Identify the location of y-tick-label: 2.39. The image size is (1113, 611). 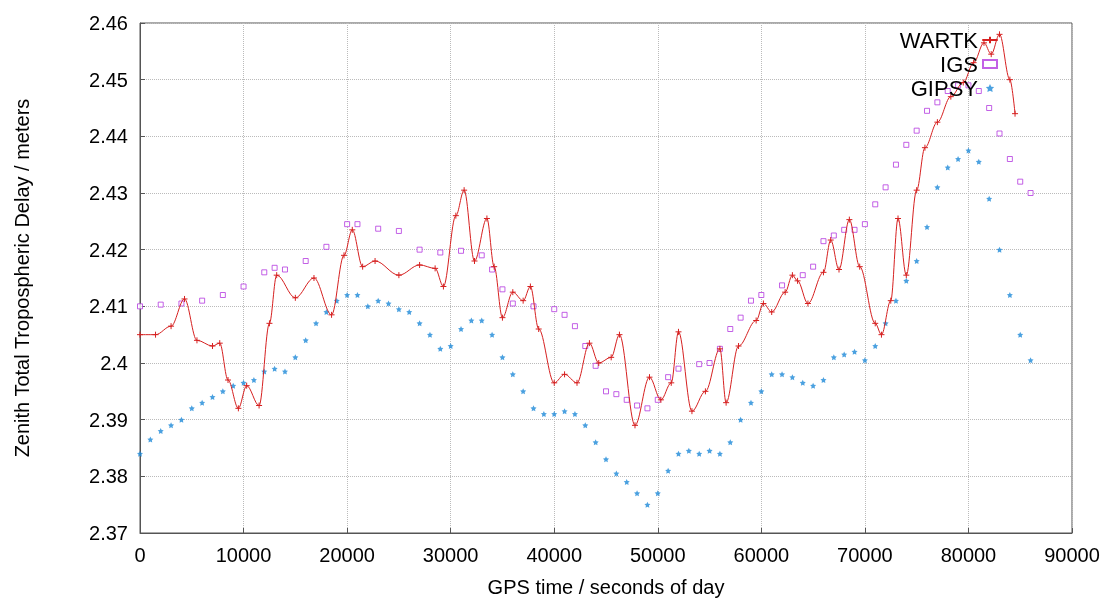
(108, 419).